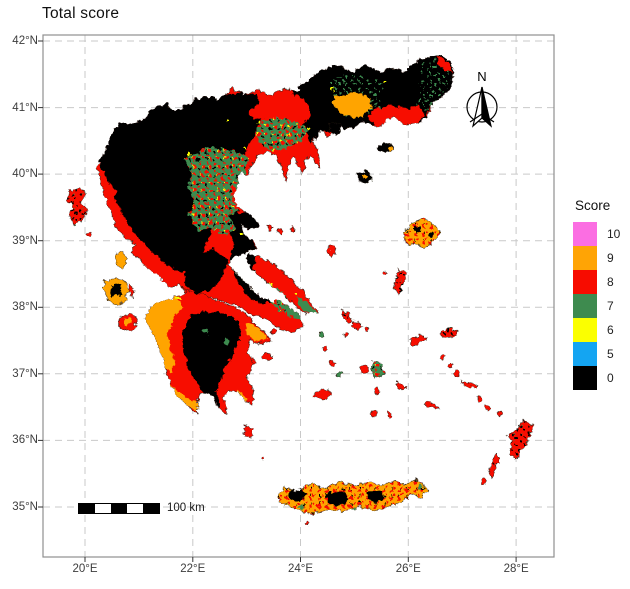 This screenshot has width=630, height=589. Describe the element at coordinates (346, 315) in the screenshot. I see `andros-island` at that location.